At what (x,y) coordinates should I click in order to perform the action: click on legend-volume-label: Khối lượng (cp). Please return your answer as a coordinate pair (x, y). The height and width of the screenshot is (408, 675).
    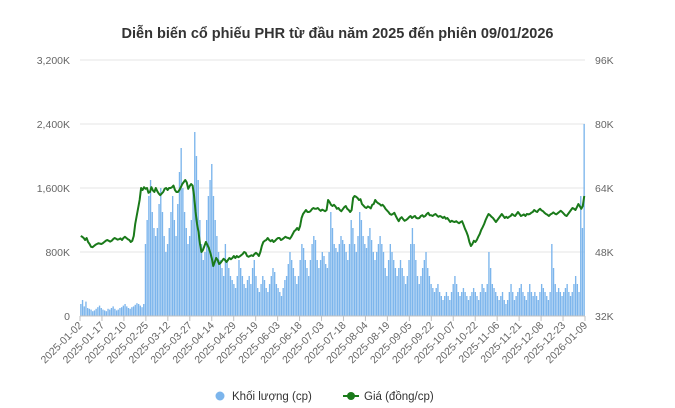
    Looking at the image, I should click on (272, 397).